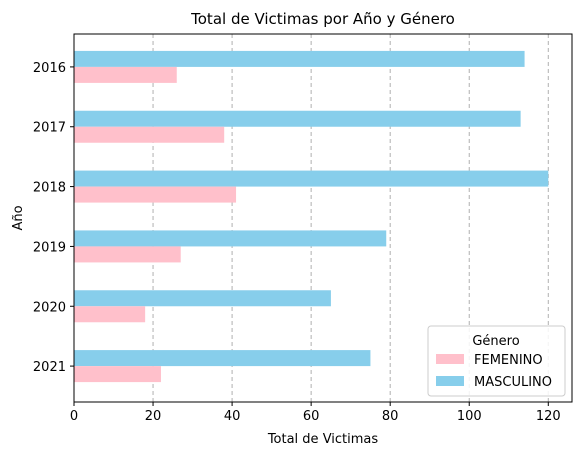 This screenshot has height=455, width=580. I want to click on bar-femenino-2017, so click(149, 134).